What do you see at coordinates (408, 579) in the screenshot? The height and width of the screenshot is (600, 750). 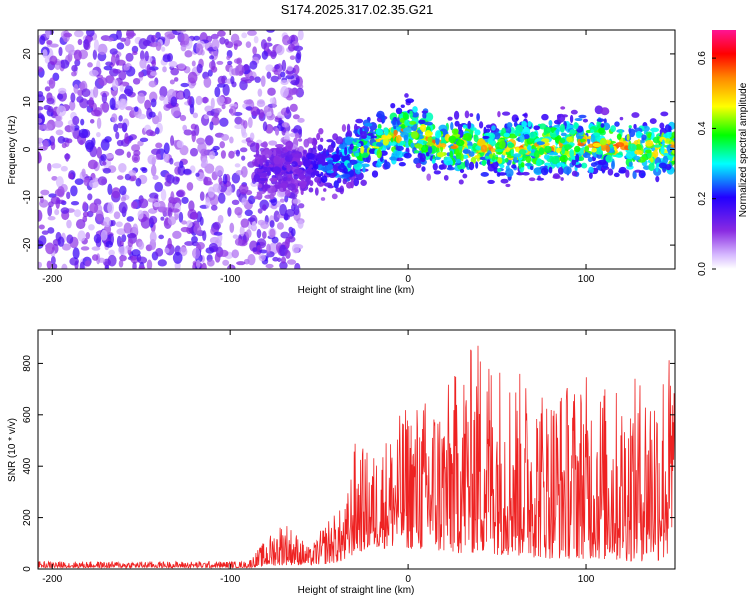 I see `snr-xtick-label: 0` at bounding box center [408, 579].